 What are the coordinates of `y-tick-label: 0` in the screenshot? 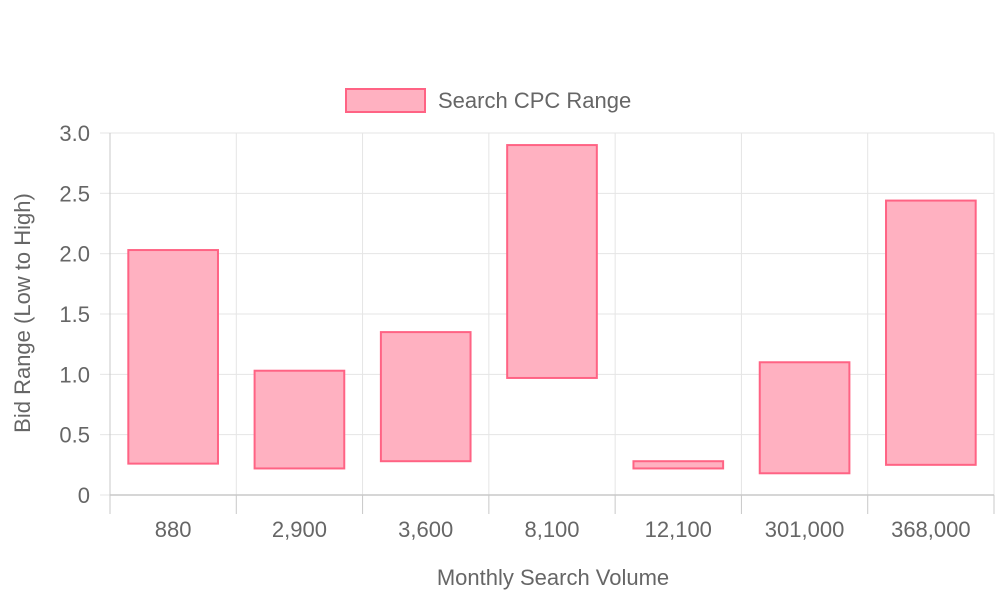 It's located at (84, 495).